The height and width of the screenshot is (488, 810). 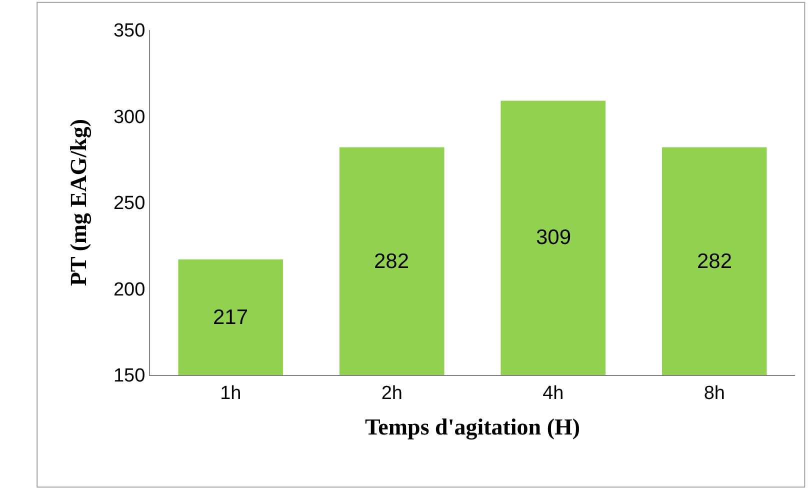 What do you see at coordinates (129, 117) in the screenshot?
I see `y-tick-label: 300` at bounding box center [129, 117].